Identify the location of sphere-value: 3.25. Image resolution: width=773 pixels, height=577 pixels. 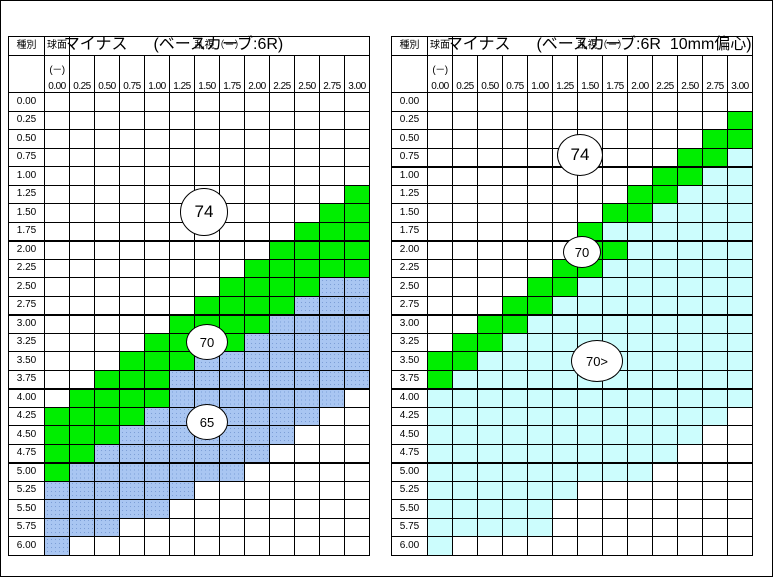
(409, 342).